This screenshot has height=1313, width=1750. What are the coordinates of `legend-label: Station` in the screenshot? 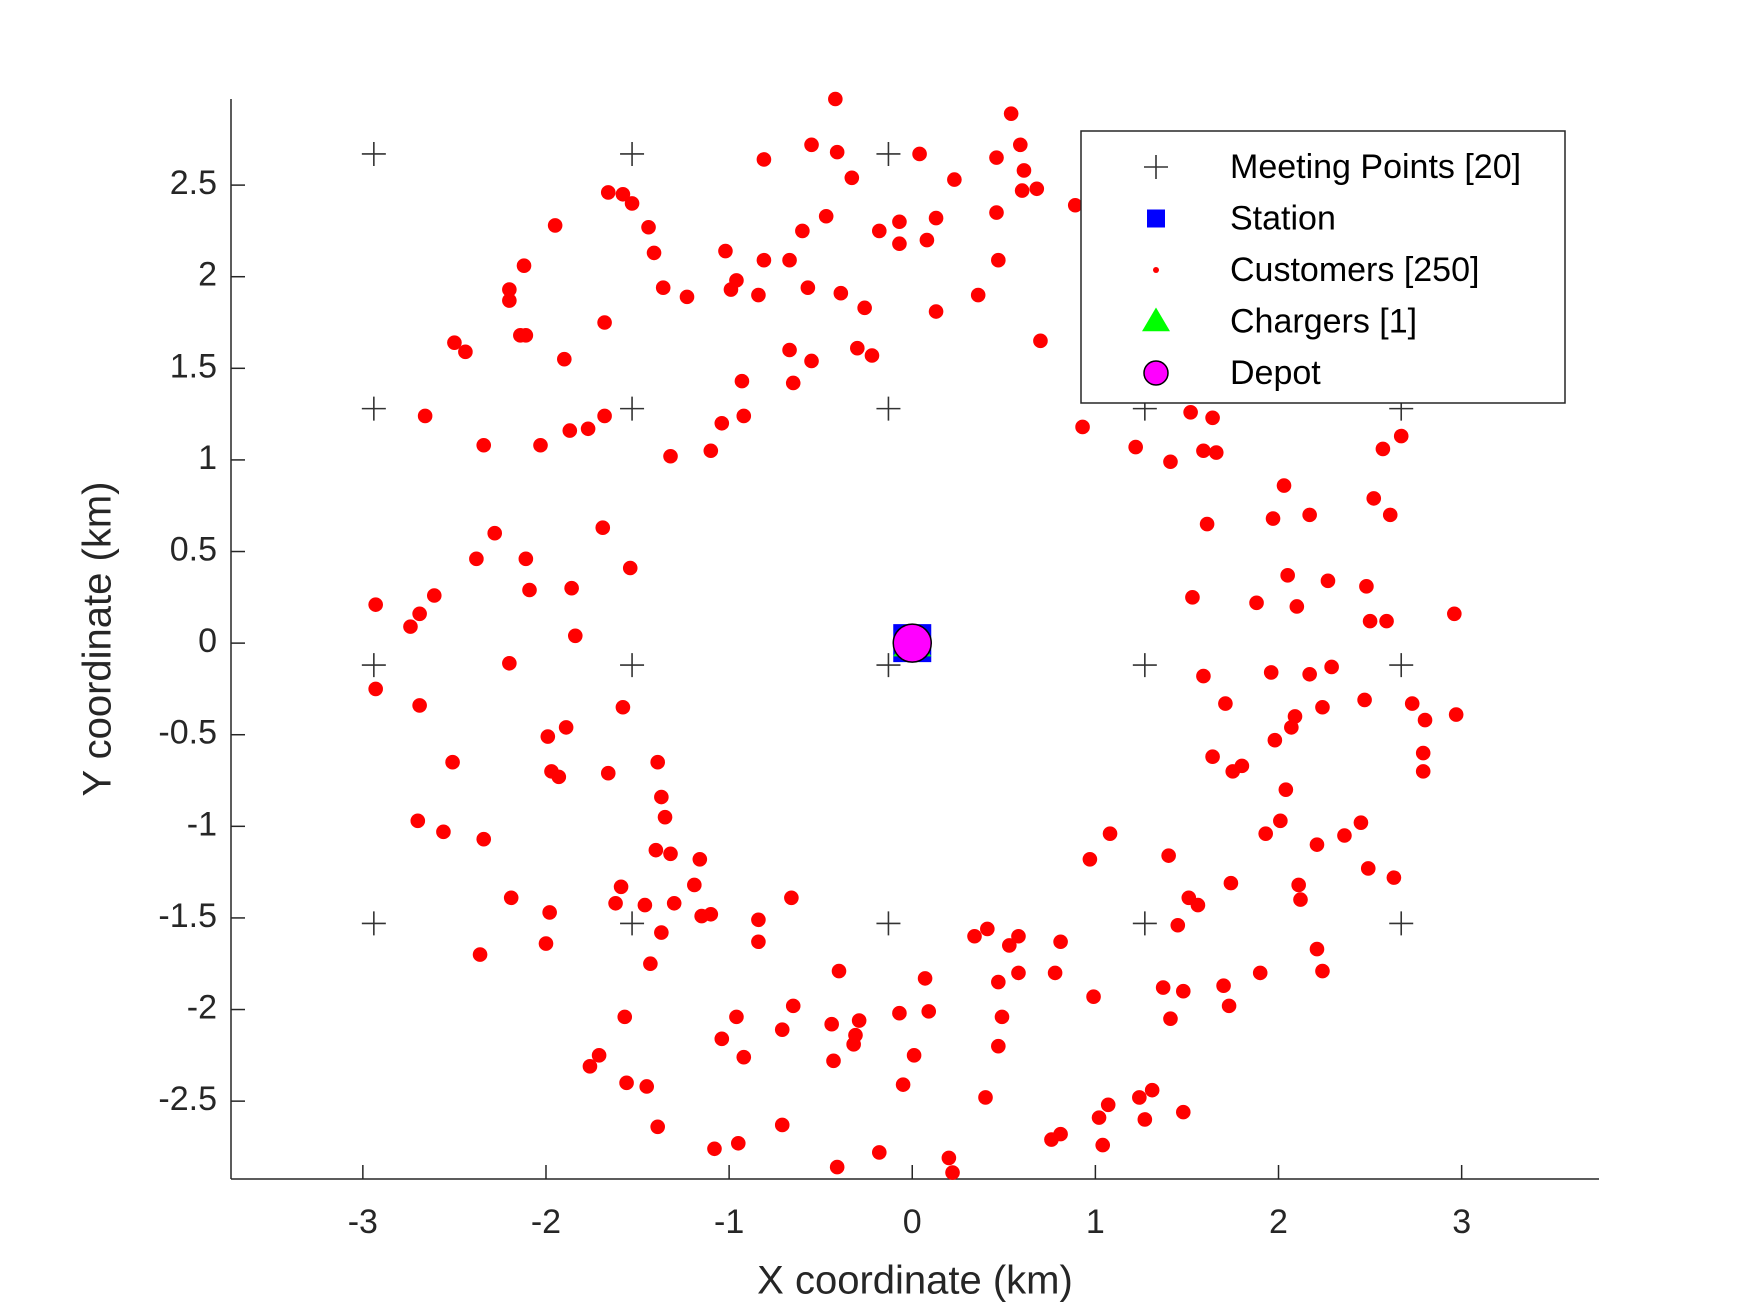 It's located at (1283, 218).